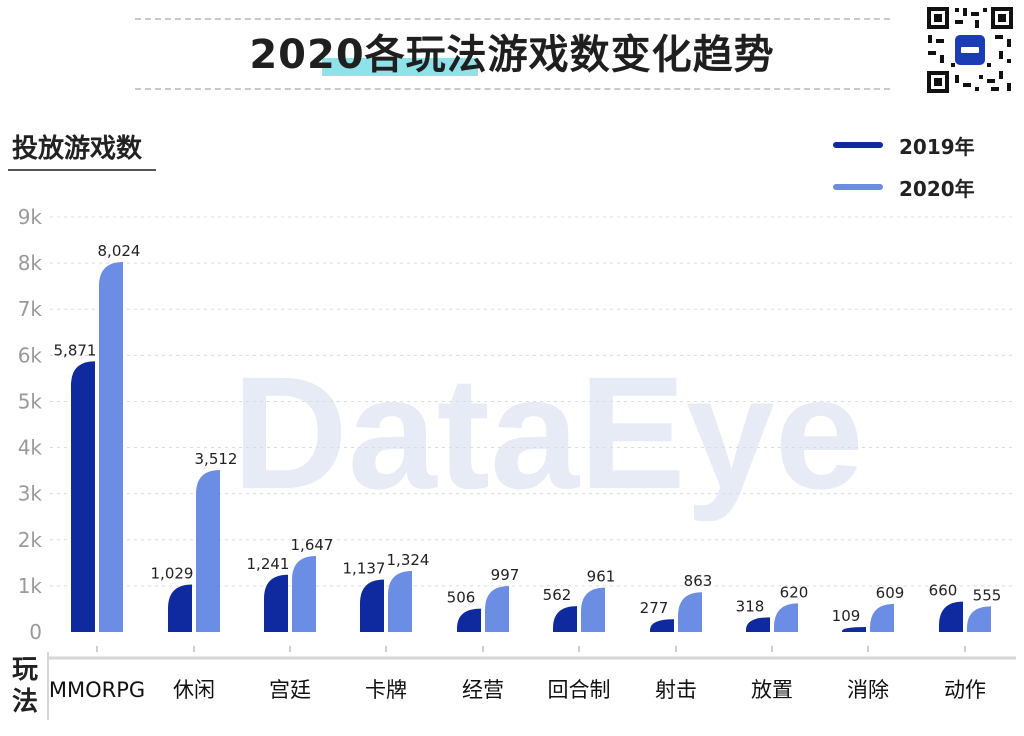 The height and width of the screenshot is (736, 1024). Describe the element at coordinates (30, 401) in the screenshot. I see `y-tick-label: 5k` at that location.